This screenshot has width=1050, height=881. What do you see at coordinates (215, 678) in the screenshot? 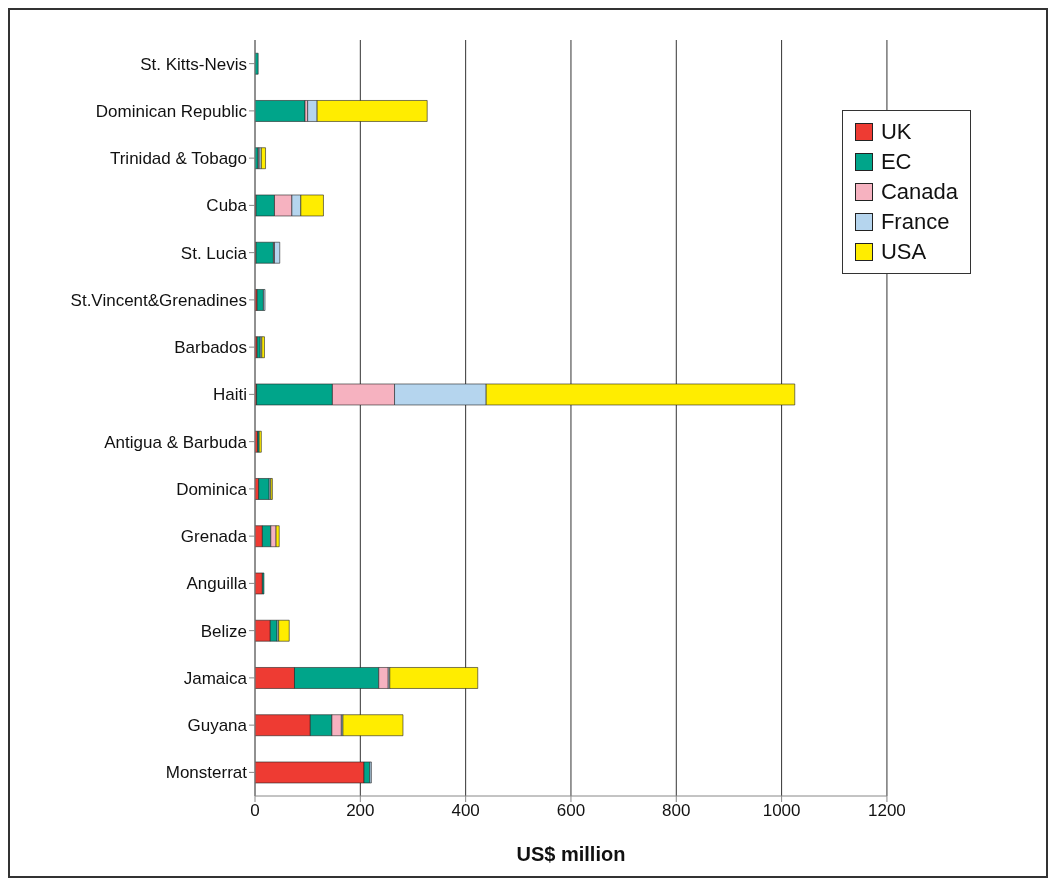
I see `y-tick-label: Jamaica` at bounding box center [215, 678].